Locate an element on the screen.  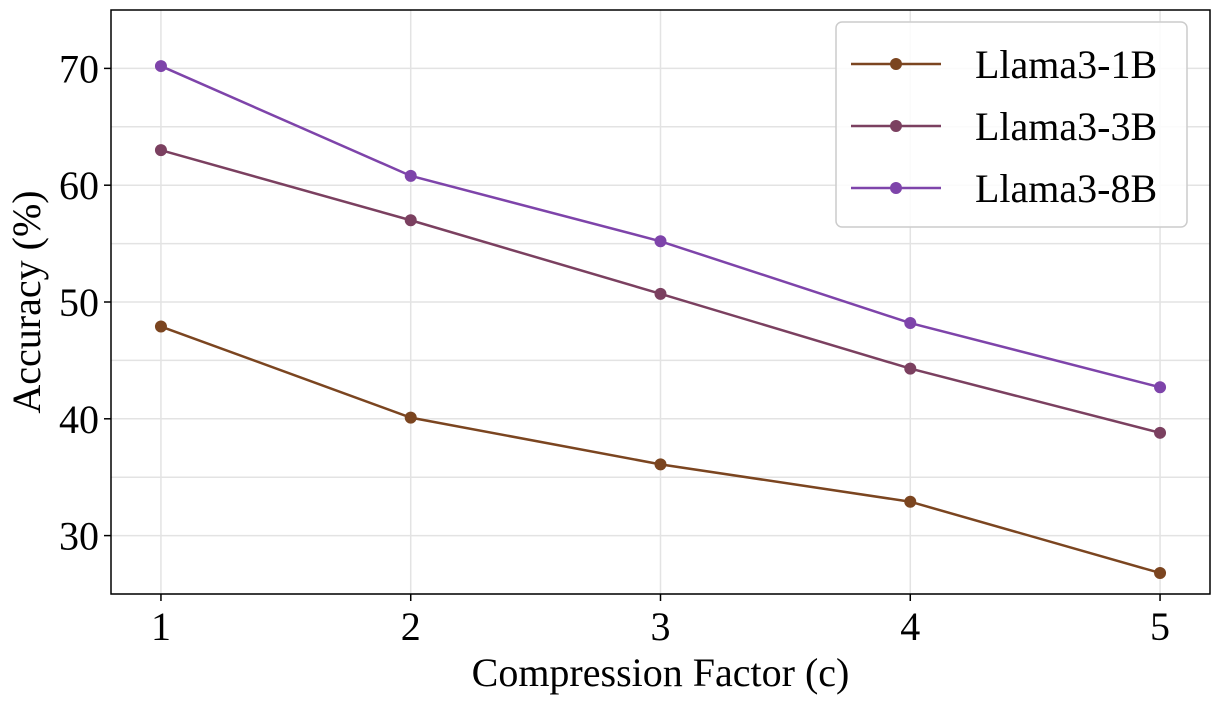
y-tick-label: 70 is located at coordinates (79, 68).